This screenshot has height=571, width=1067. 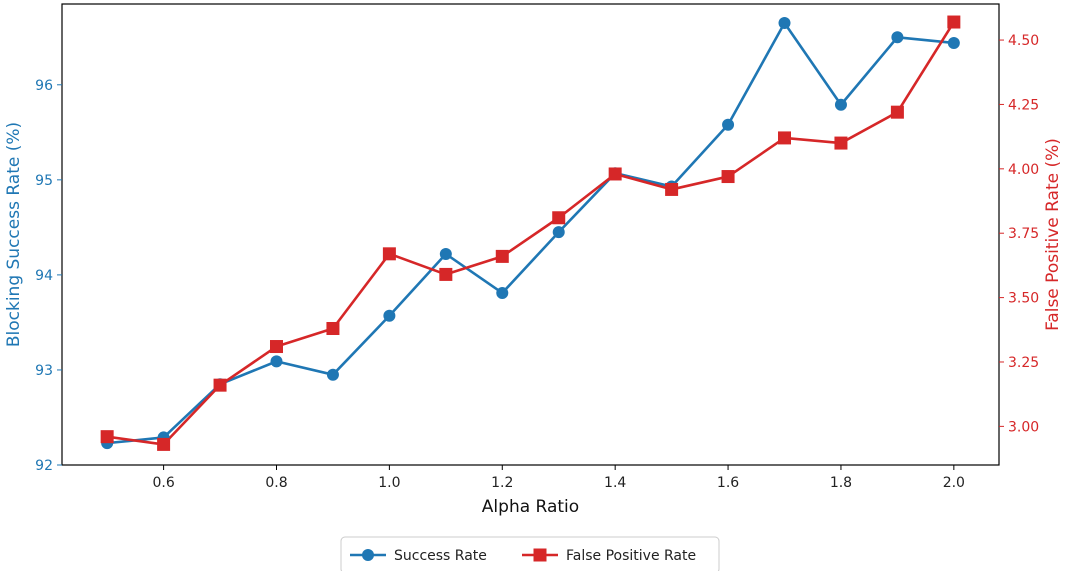 I want to click on x-tick-label: 0.6, so click(x=163, y=483).